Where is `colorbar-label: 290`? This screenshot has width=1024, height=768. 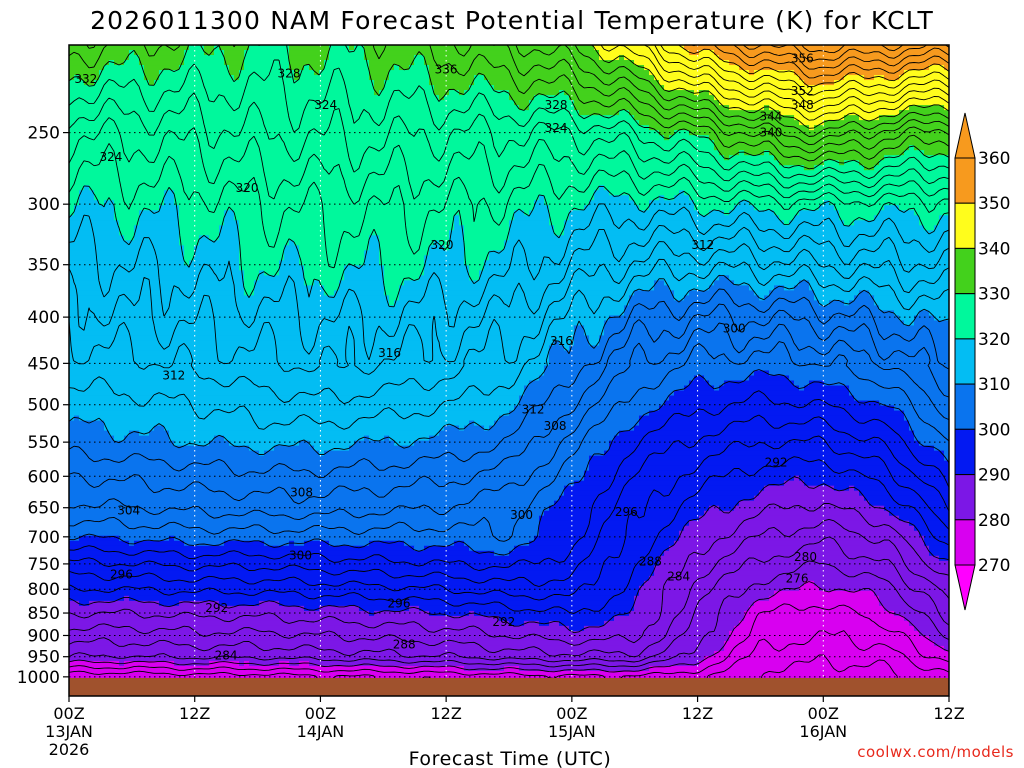 colorbar-label: 290 is located at coordinates (994, 476).